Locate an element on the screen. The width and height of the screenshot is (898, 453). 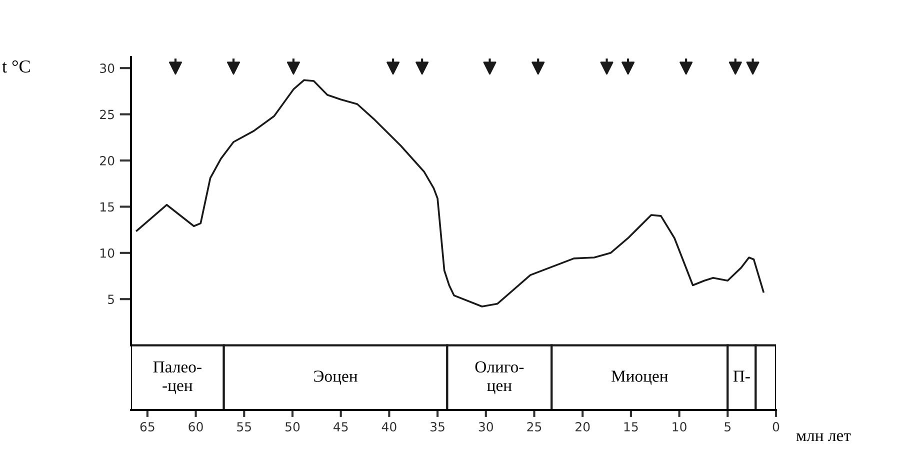
band-label: П- is located at coordinates (741, 376).